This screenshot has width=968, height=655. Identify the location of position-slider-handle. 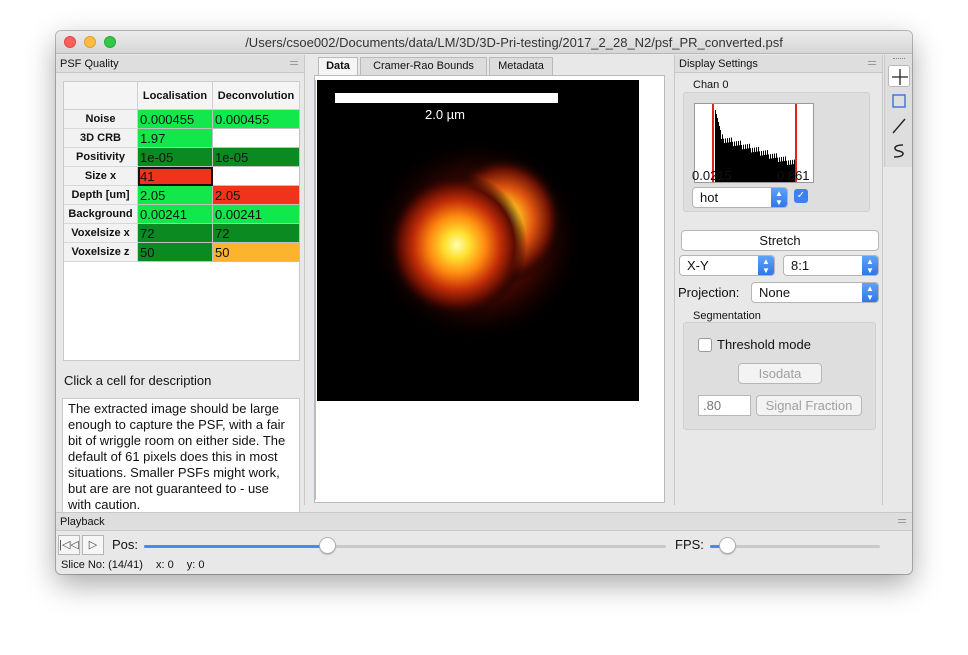
(327, 545).